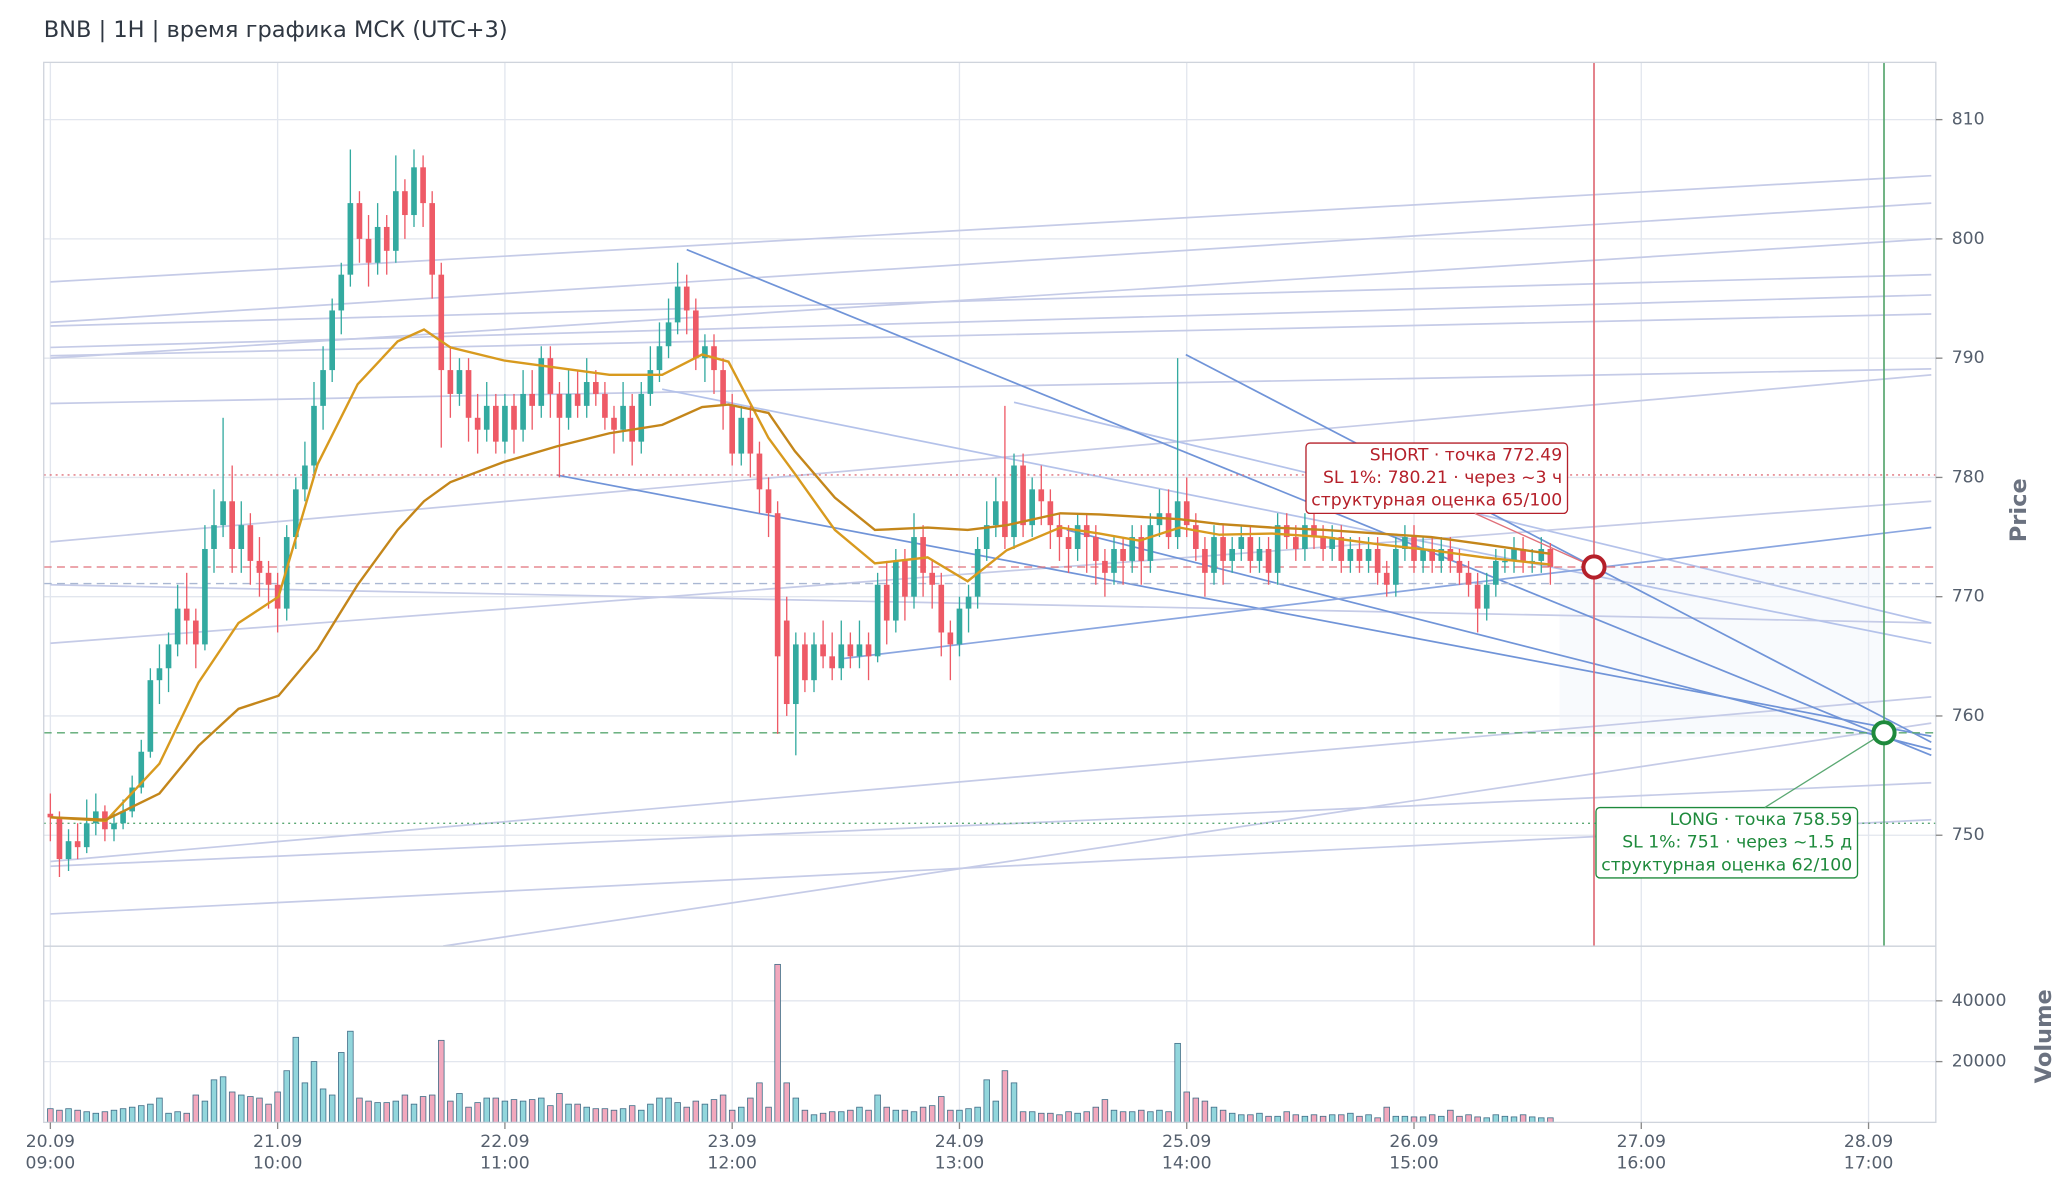 This screenshot has height=1198, width=2067. What do you see at coordinates (1979, 1062) in the screenshot?
I see `volume-tick-label: 20000` at bounding box center [1979, 1062].